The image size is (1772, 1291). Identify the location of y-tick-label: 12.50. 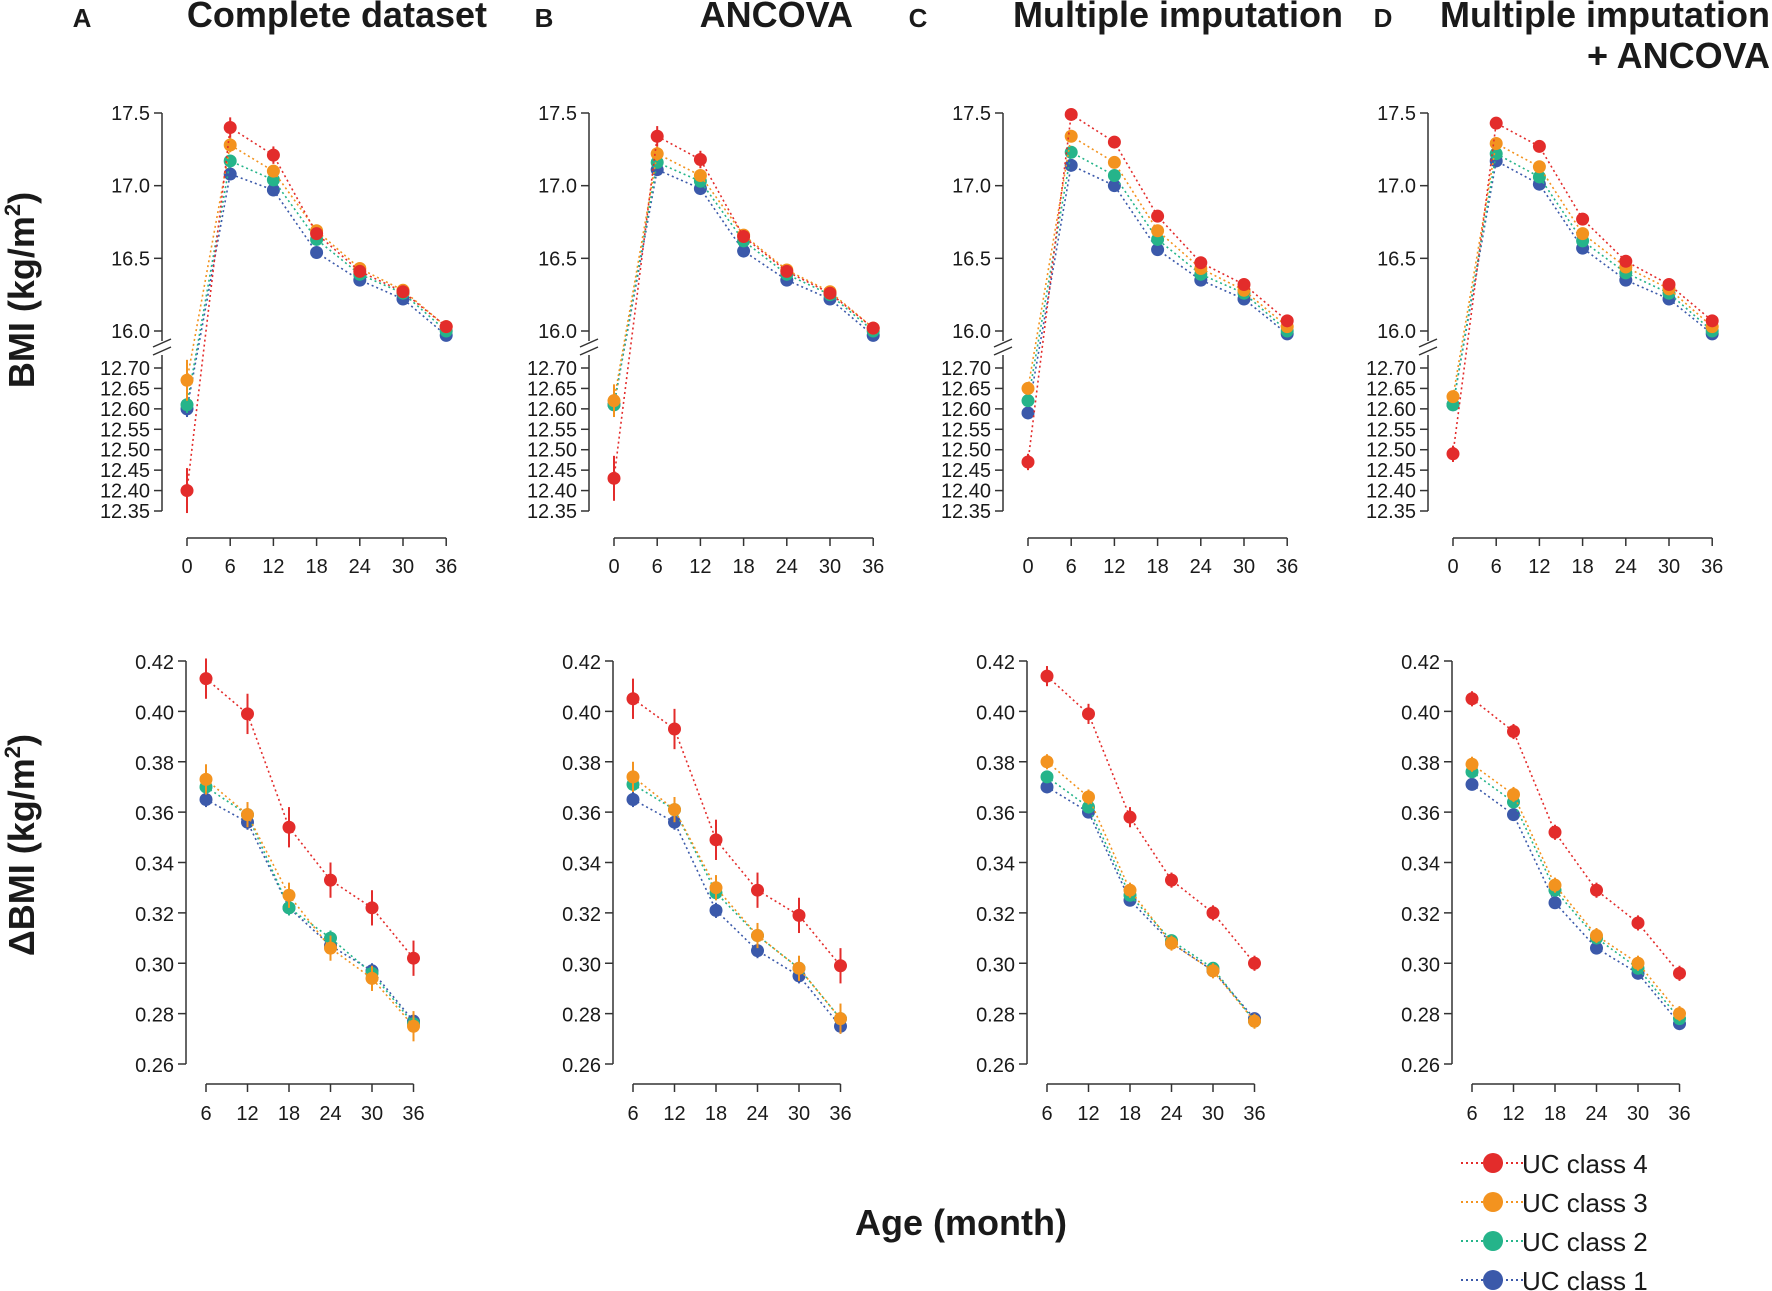
(125, 451).